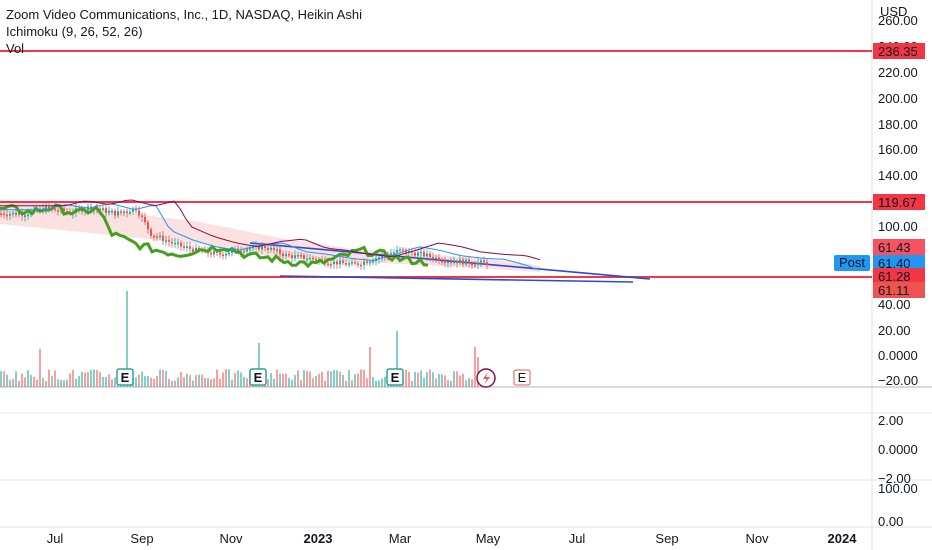 Image resolution: width=932 pixels, height=550 pixels. I want to click on price-tick-label: 40.00, so click(894, 304).